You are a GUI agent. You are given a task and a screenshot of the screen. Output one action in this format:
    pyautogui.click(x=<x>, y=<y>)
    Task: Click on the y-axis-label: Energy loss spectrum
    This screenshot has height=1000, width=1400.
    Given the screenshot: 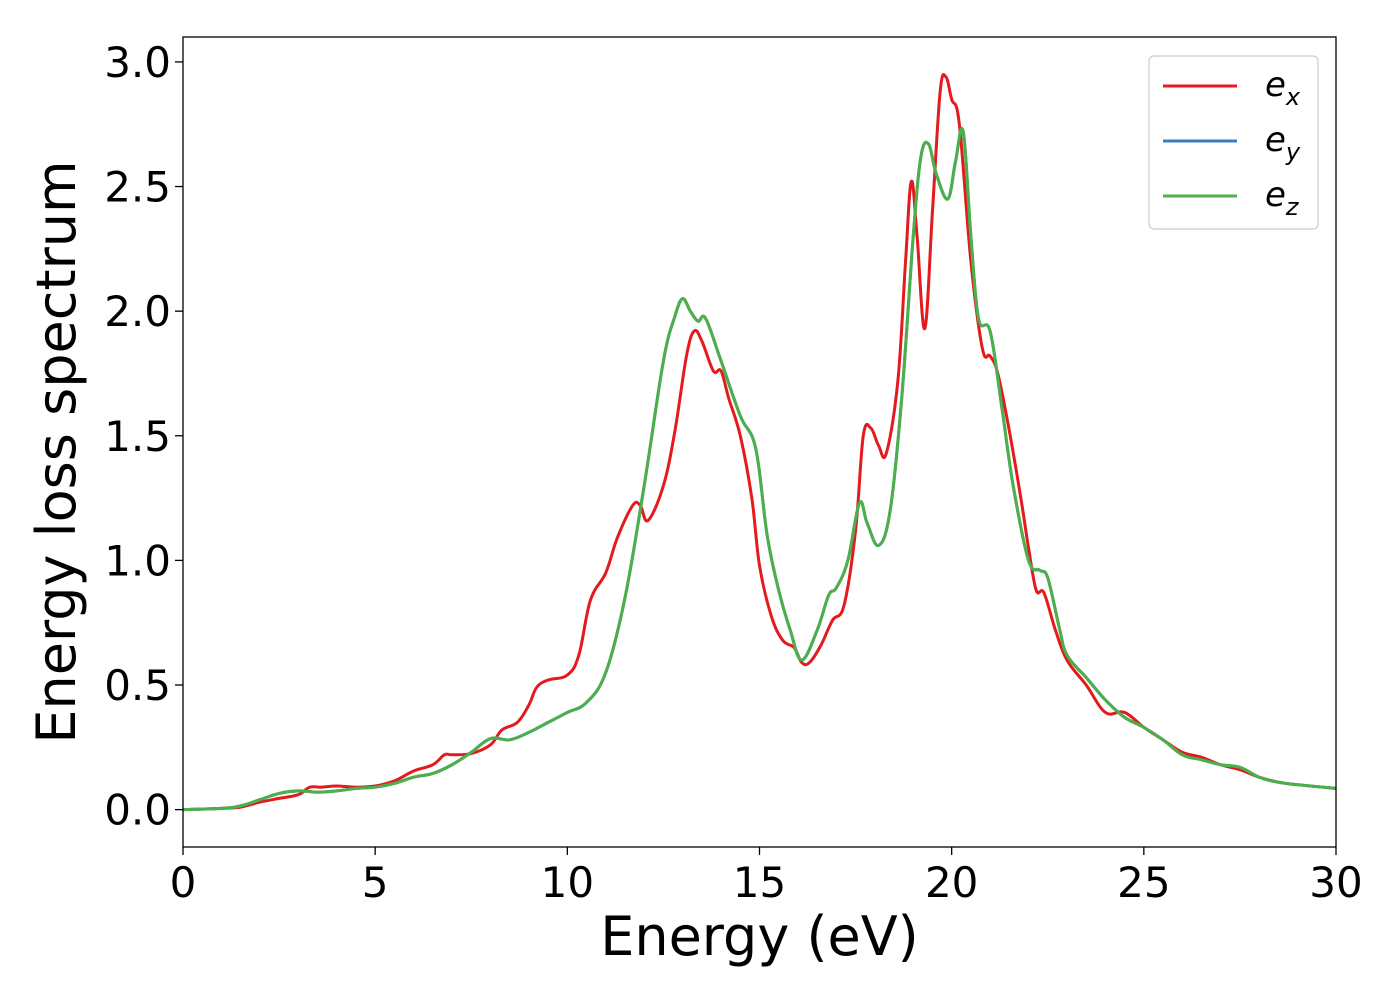 What is the action you would take?
    pyautogui.click(x=56, y=451)
    